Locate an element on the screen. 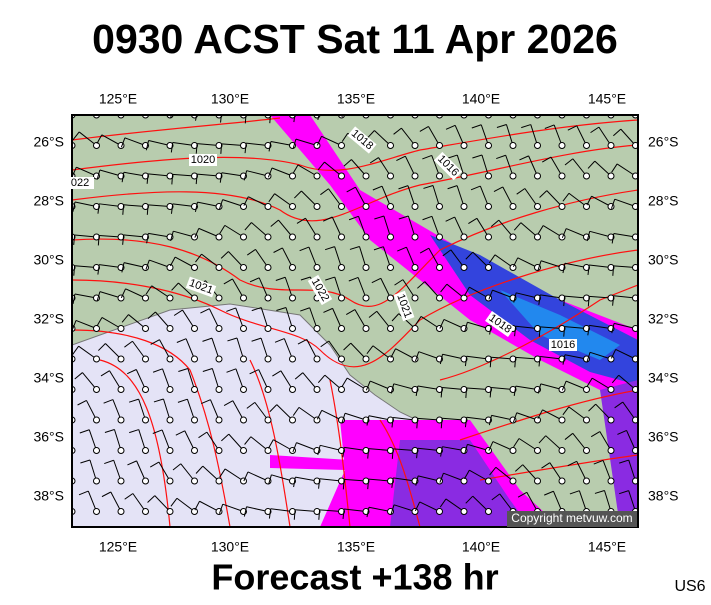 This screenshot has height=605, width=711. copyright: Copyright metvuw.com is located at coordinates (571, 518).